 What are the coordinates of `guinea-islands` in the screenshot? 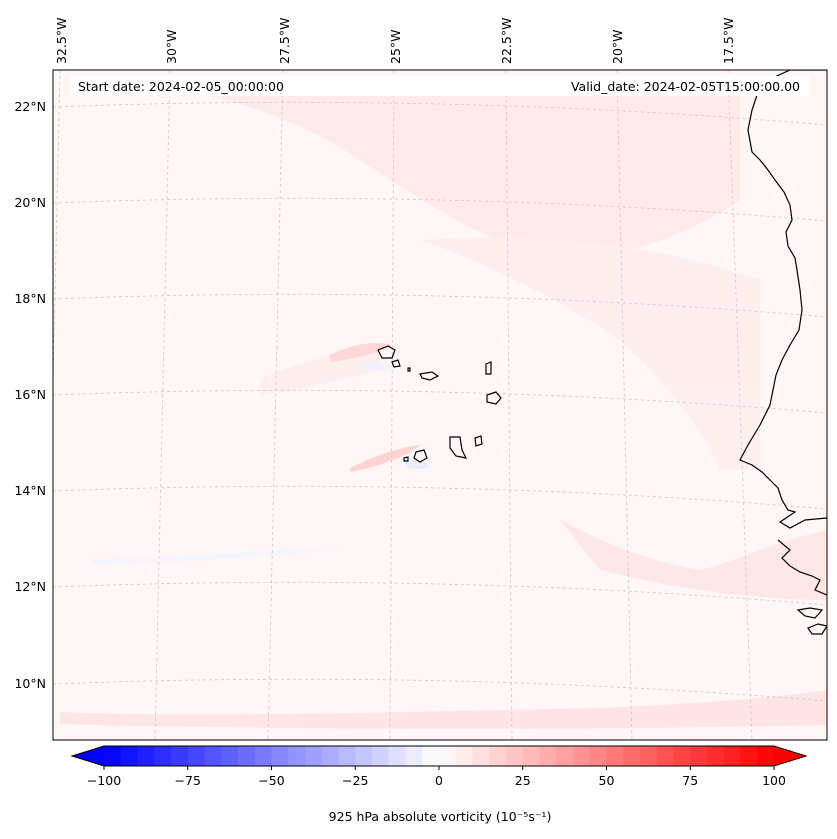 It's located at (811, 621).